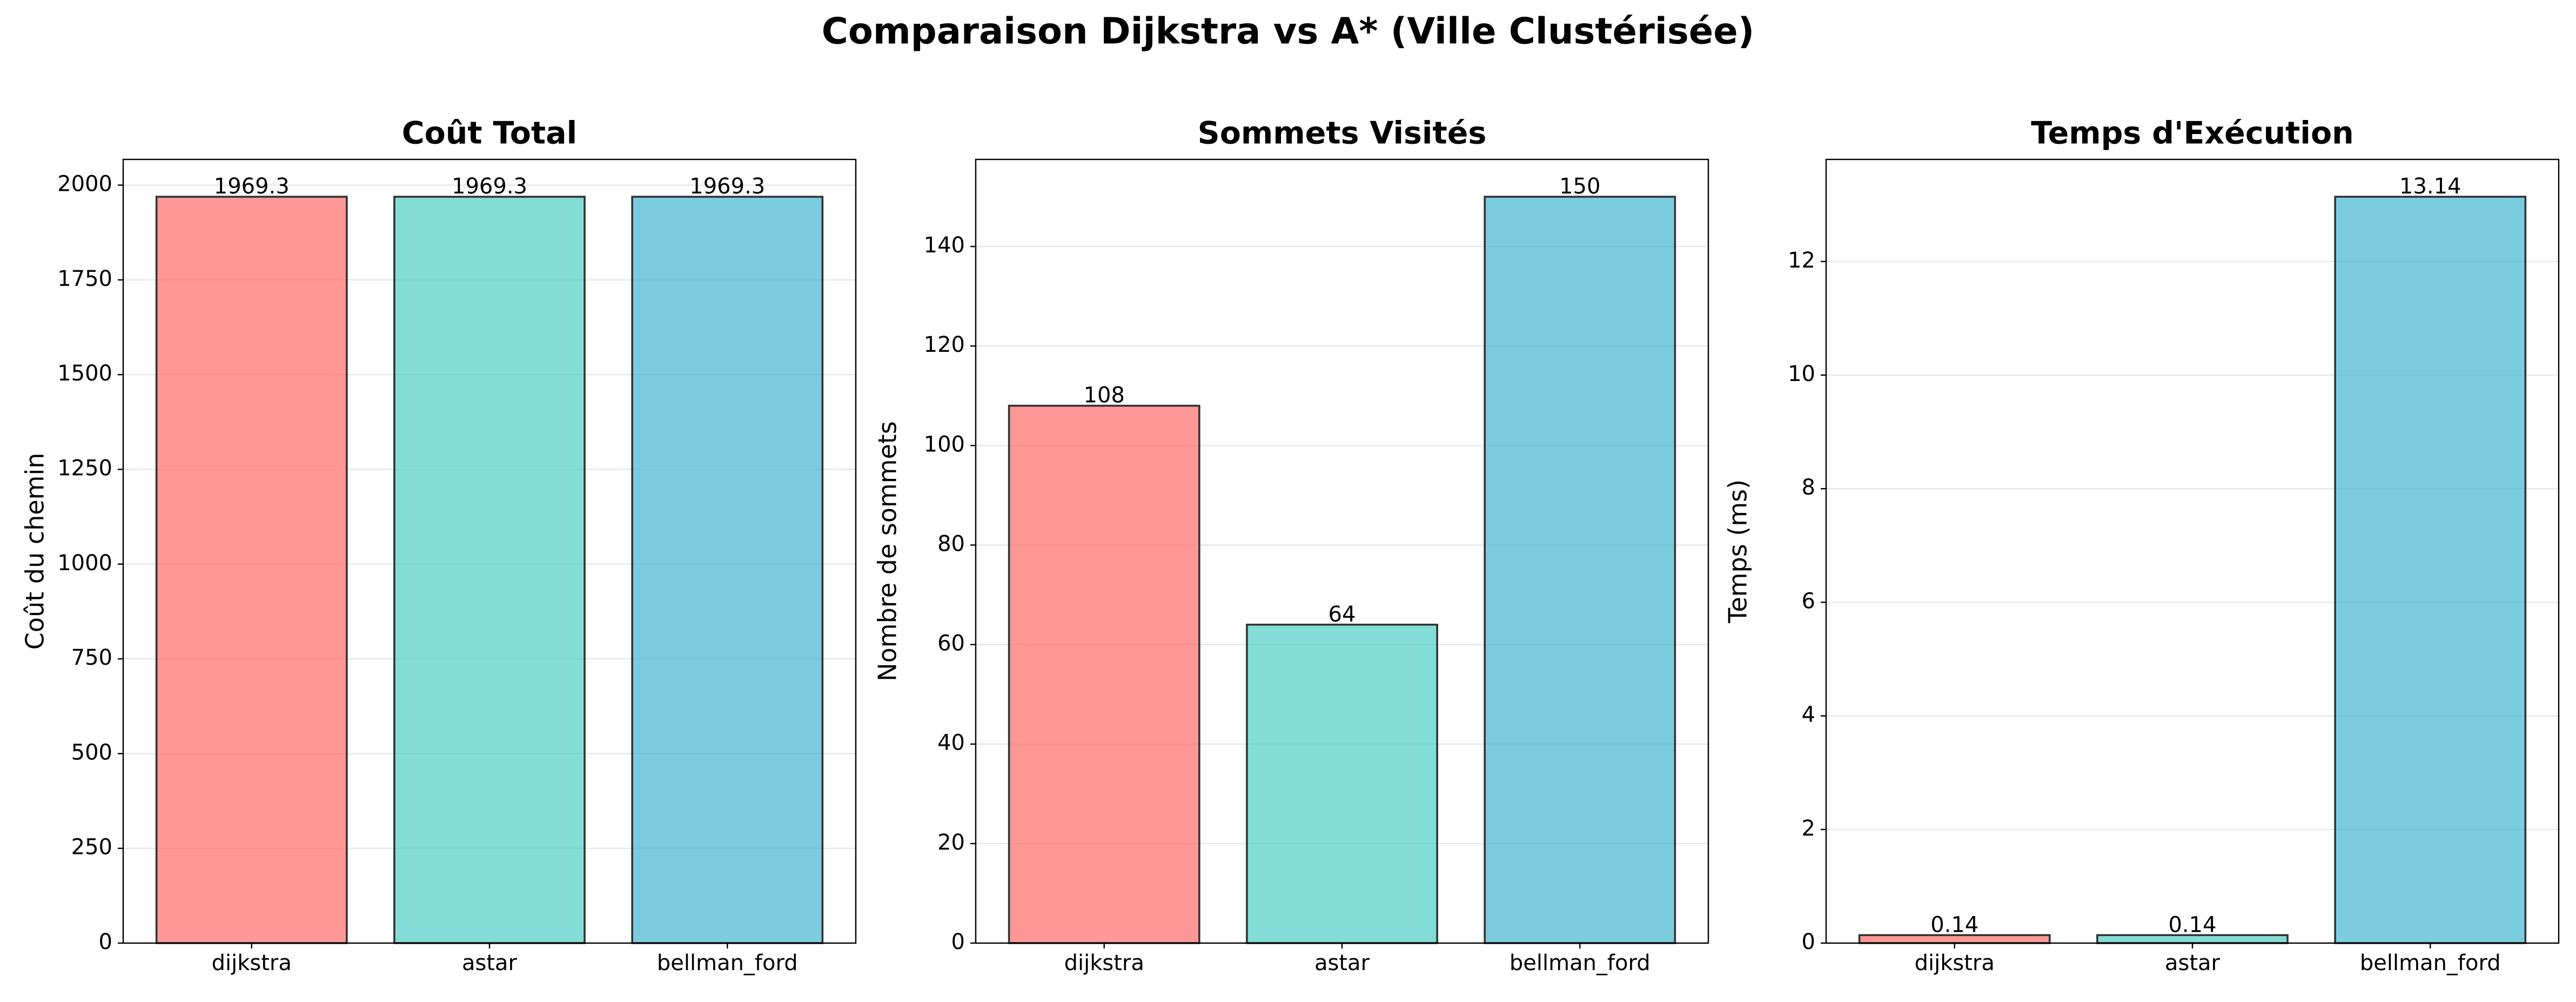 This screenshot has height=1002, width=2576. Describe the element at coordinates (1809, 828) in the screenshot. I see `y-tick-label: 2` at that location.